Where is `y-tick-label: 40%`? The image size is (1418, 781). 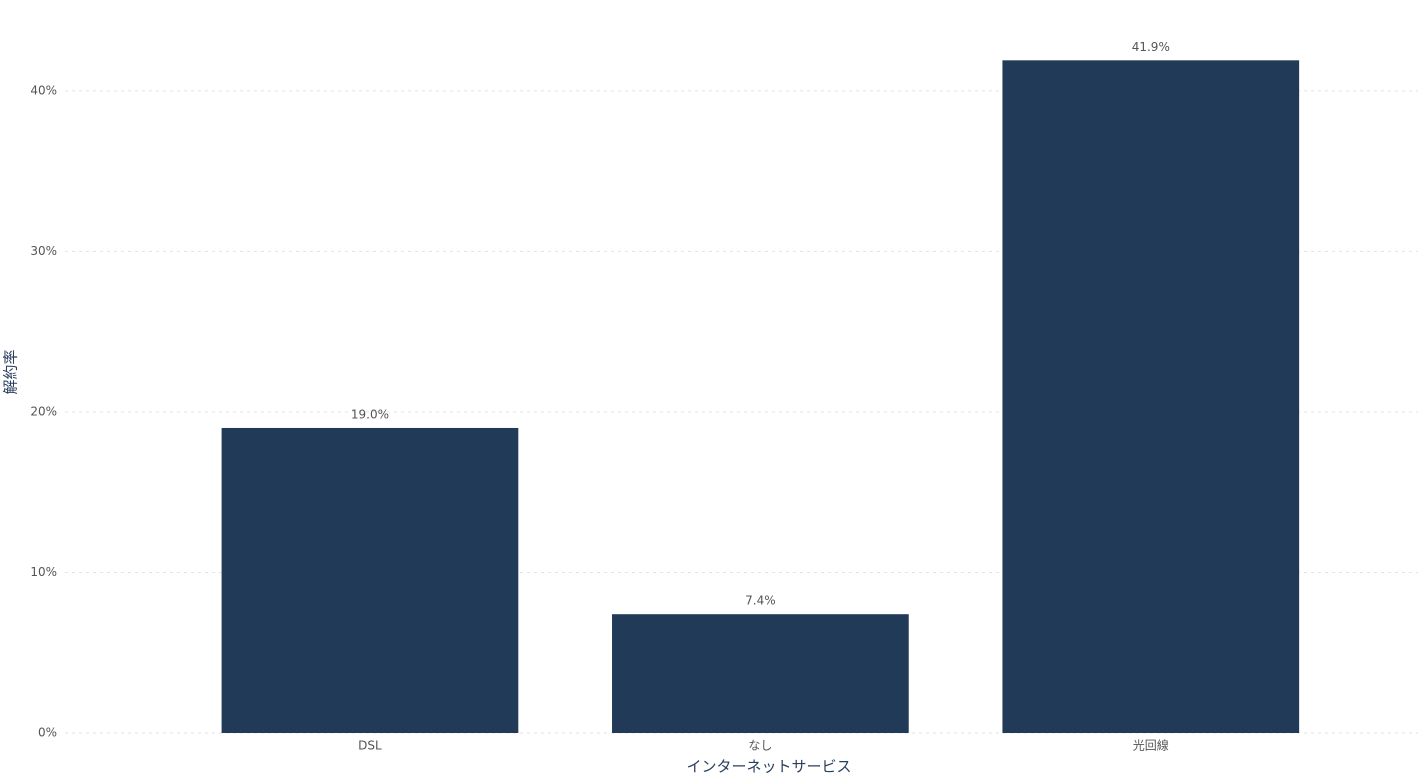
y-tick-label: 40% is located at coordinates (43, 90).